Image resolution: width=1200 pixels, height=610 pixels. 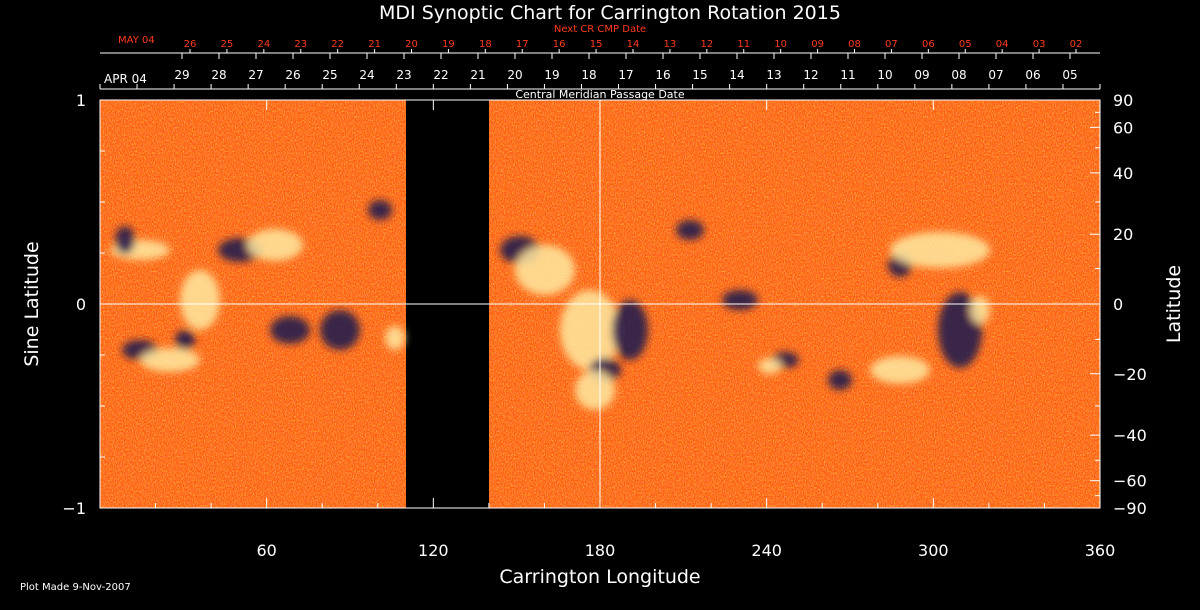 What do you see at coordinates (227, 44) in the screenshot?
I see `next-cr-date: 25` at bounding box center [227, 44].